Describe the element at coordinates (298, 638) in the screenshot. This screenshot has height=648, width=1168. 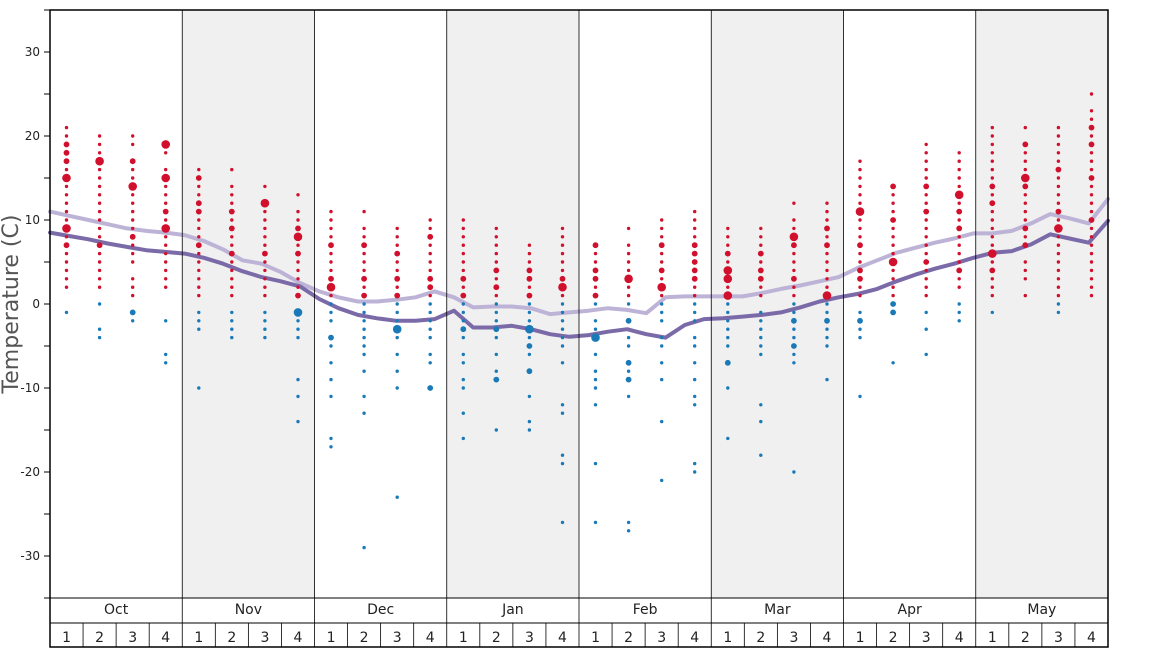
I see `week-label: 4` at that location.